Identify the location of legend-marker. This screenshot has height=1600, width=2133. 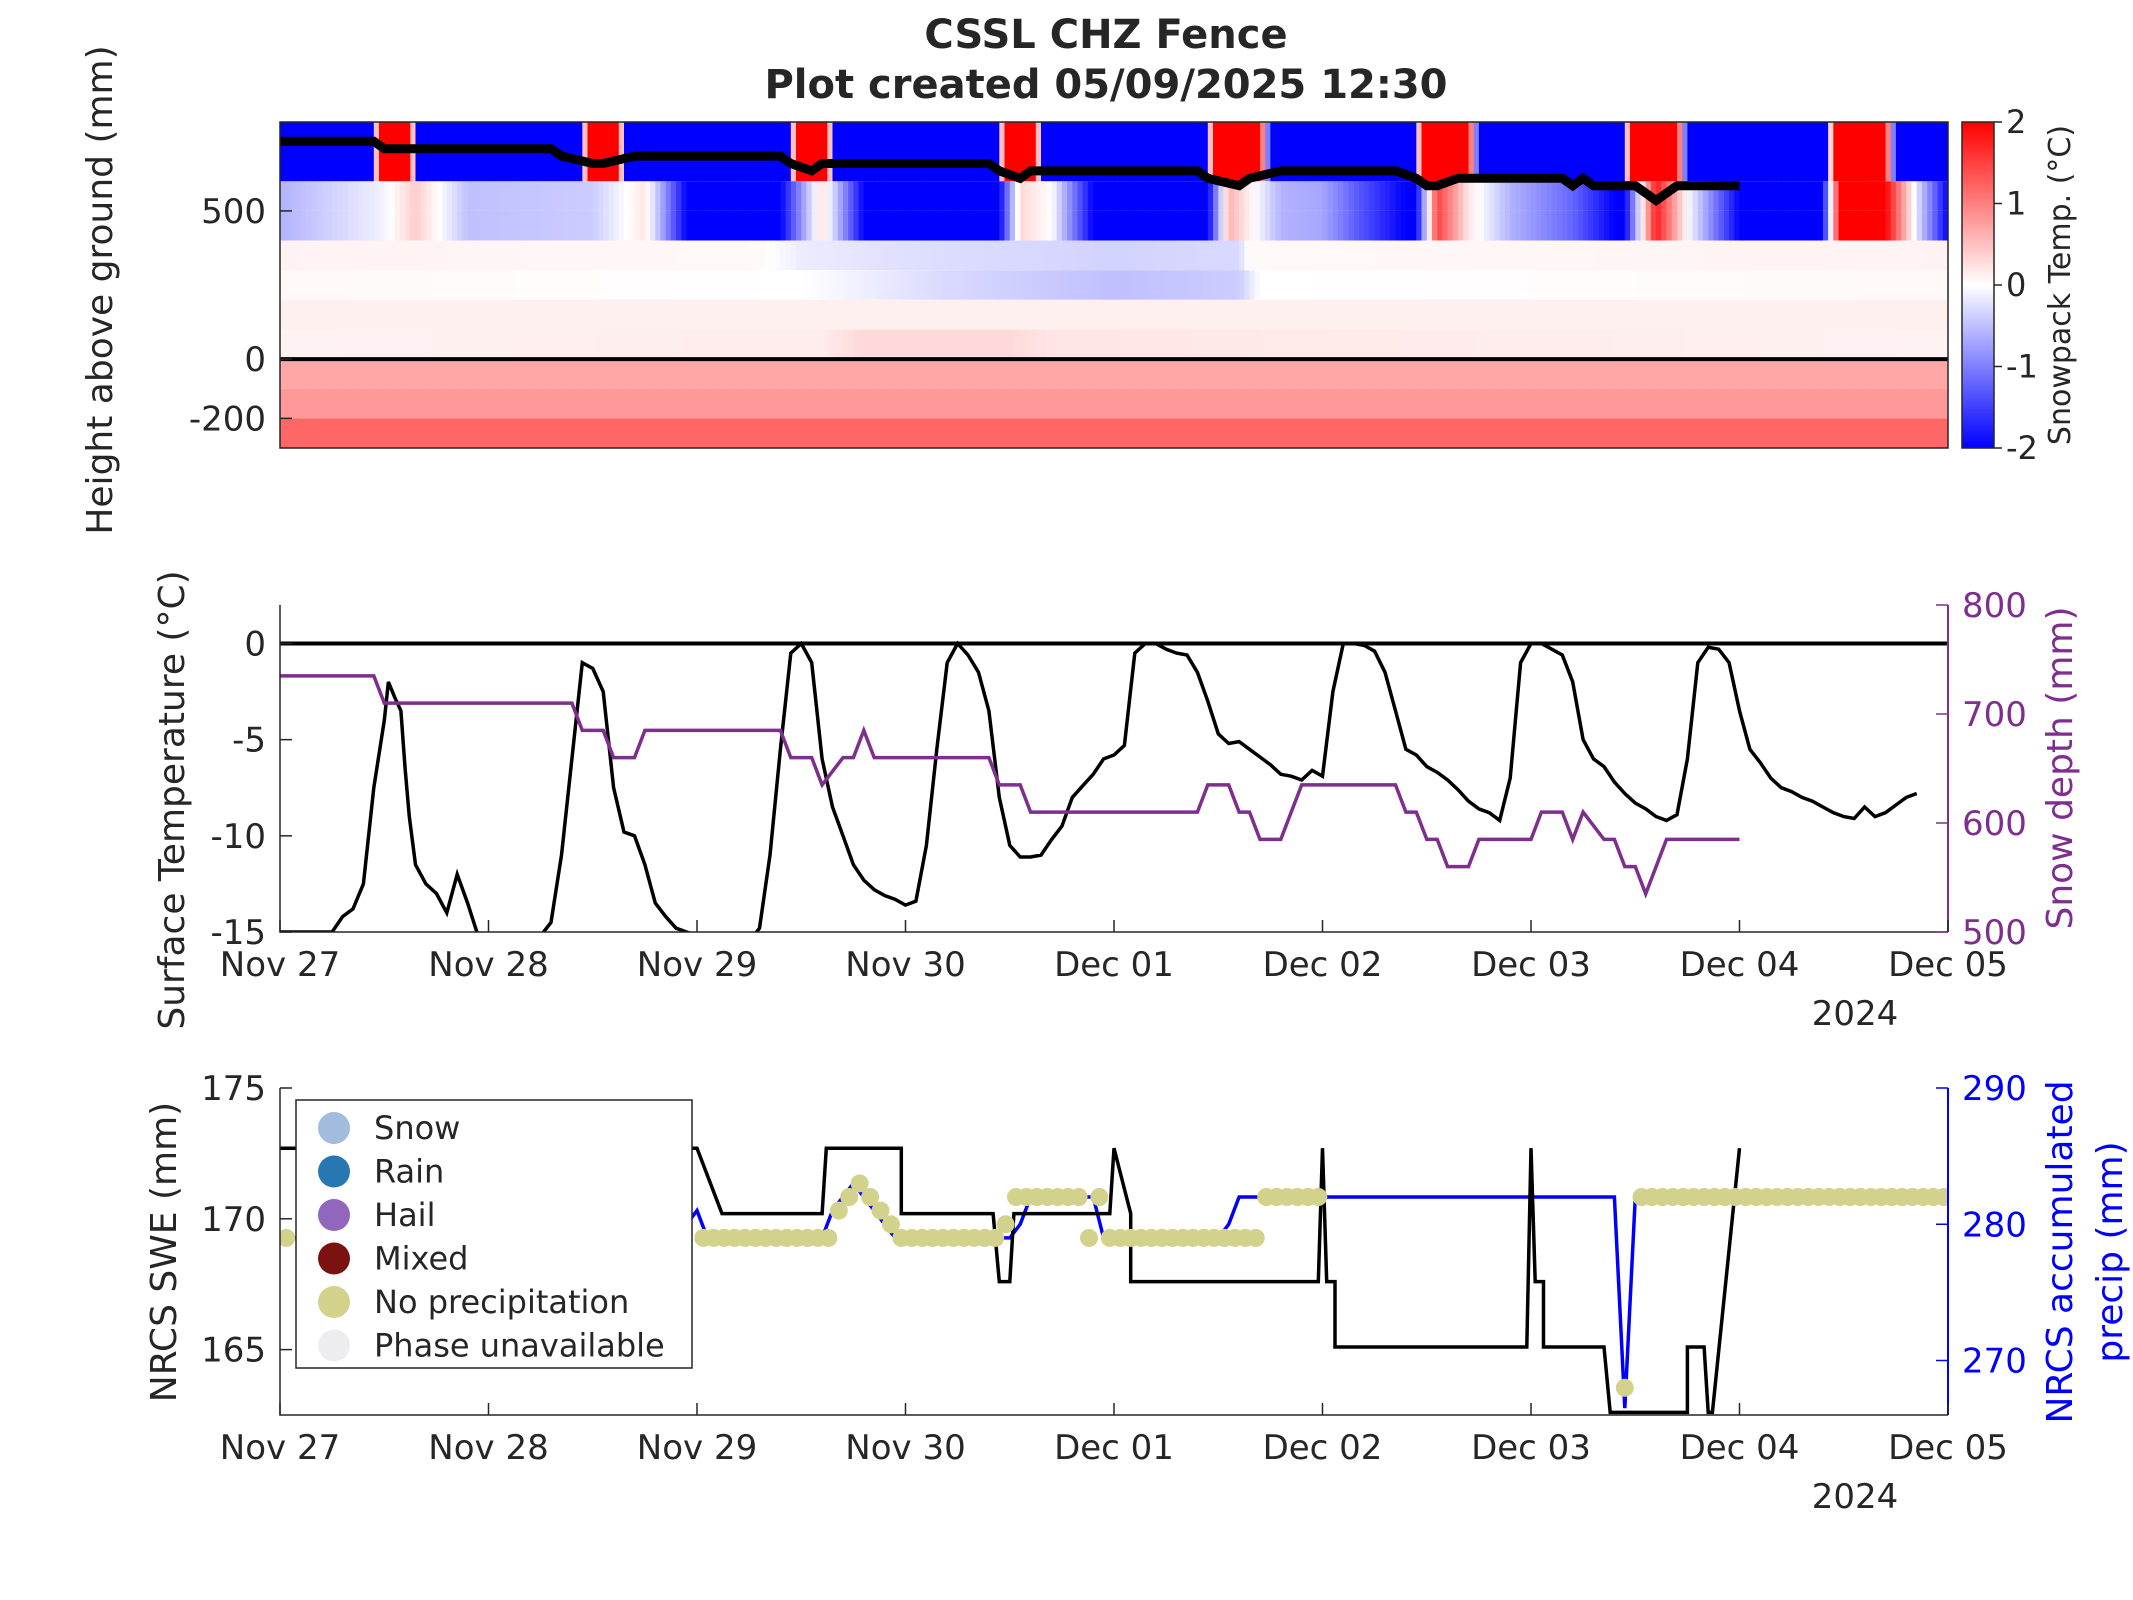
(334, 1345).